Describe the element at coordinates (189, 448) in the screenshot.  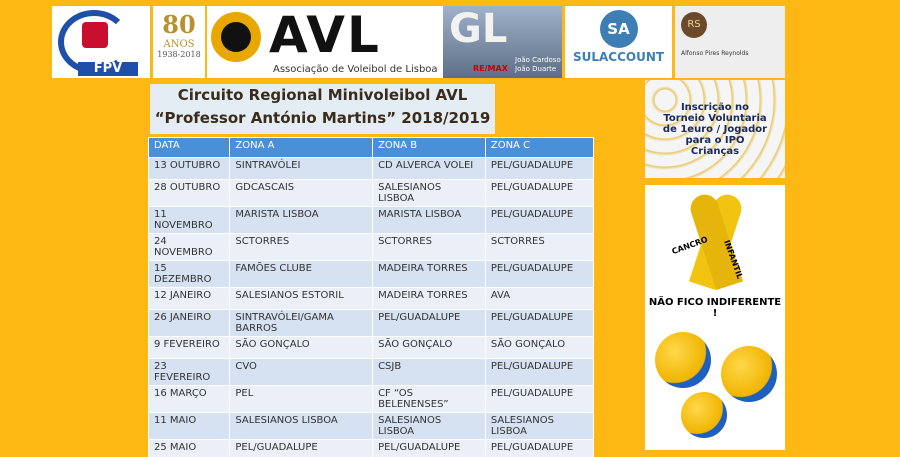
I see `table-cell: 25 MAIO` at that location.